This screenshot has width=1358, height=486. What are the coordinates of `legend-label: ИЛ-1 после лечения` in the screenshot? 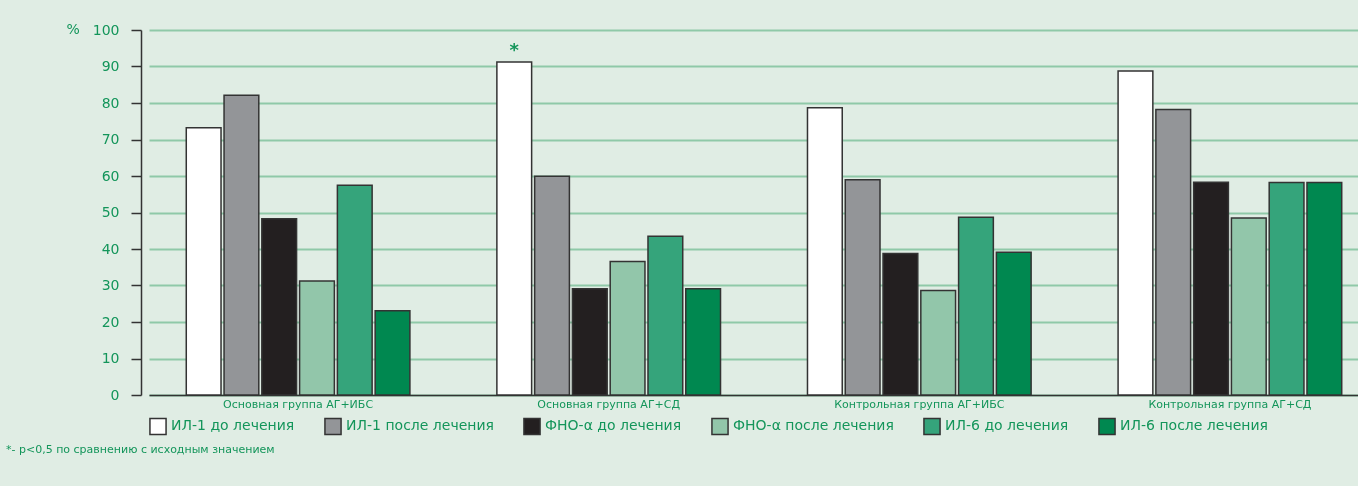 It's located at (420, 425).